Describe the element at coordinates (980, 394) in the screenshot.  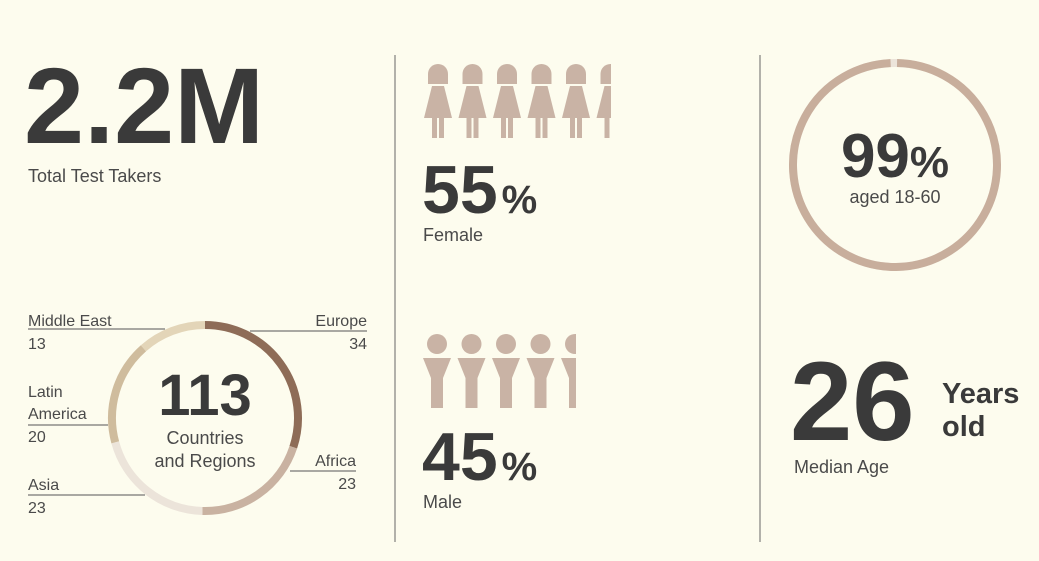
I see `text-line: Years` at that location.